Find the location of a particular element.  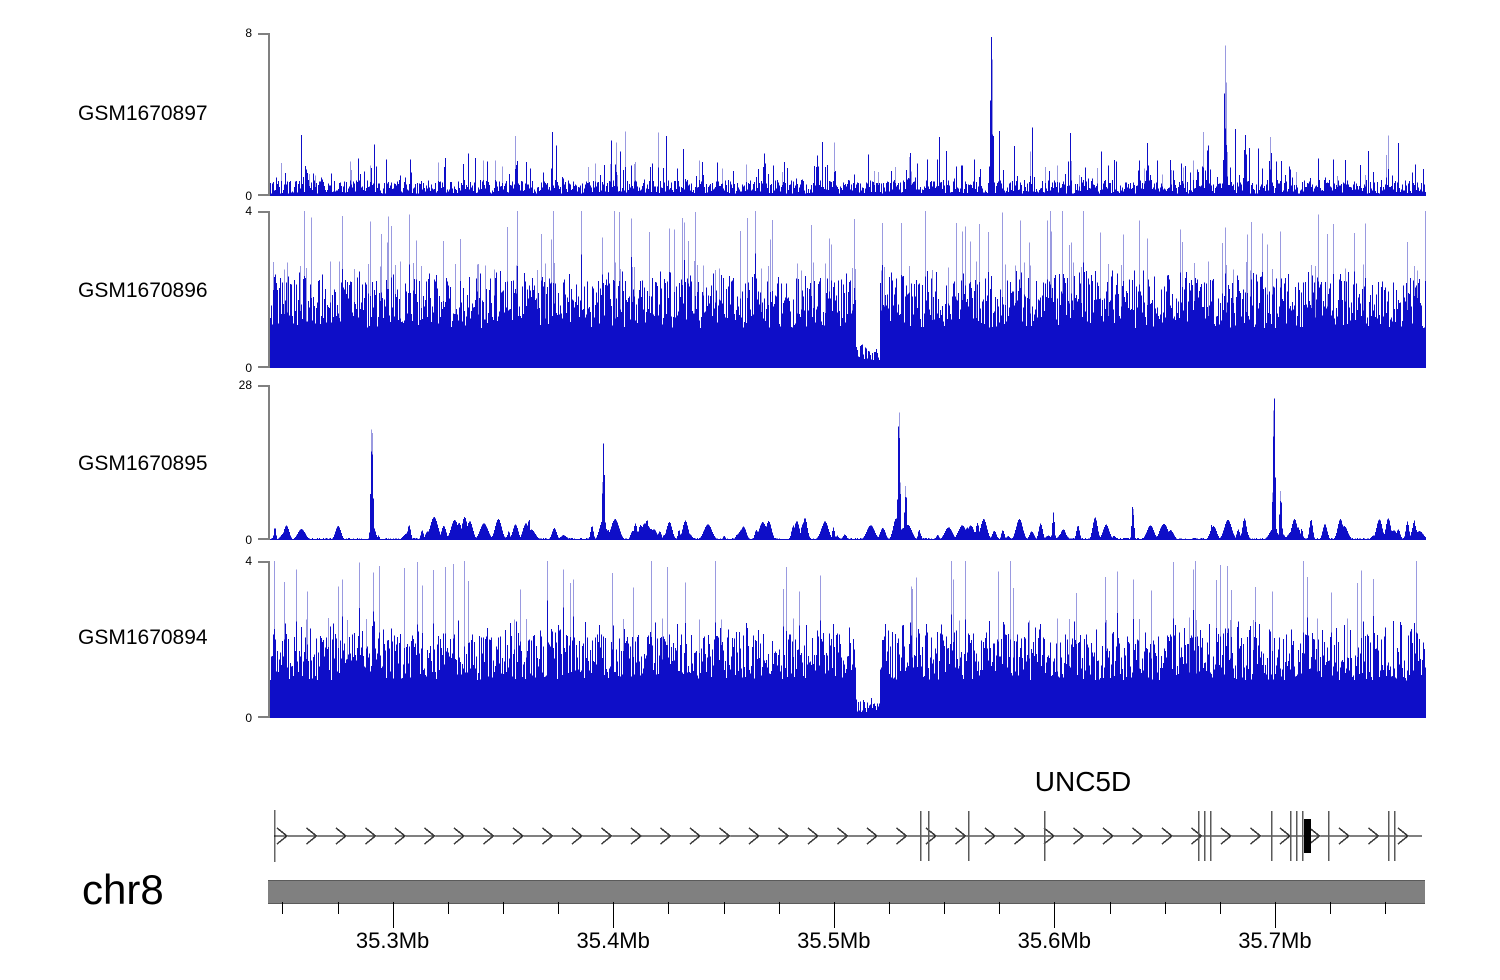

ruler-tick-label: 35.4Mb is located at coordinates (613, 940).